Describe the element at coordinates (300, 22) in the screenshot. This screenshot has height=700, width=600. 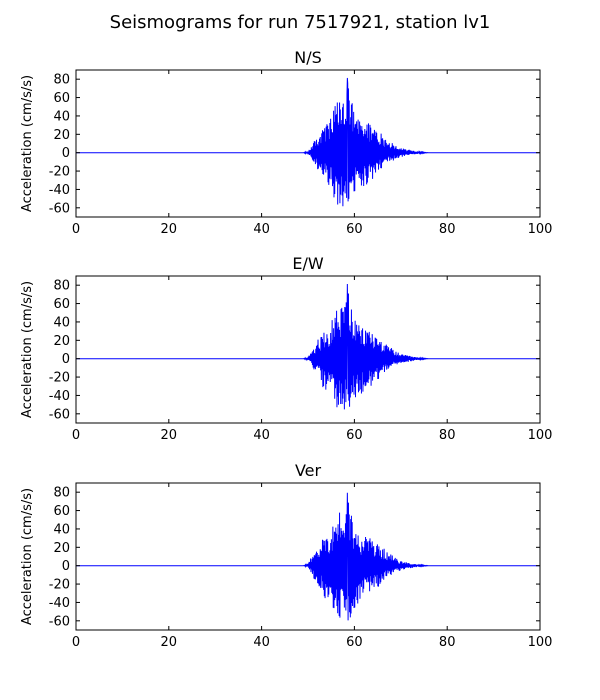
I see `figure-title: Seismograms for run 7517921, station lv1` at that location.